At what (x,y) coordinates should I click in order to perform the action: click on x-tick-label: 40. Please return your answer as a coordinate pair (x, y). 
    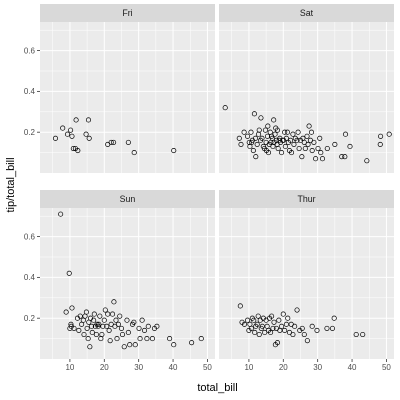
    Looking at the image, I should click on (173, 367).